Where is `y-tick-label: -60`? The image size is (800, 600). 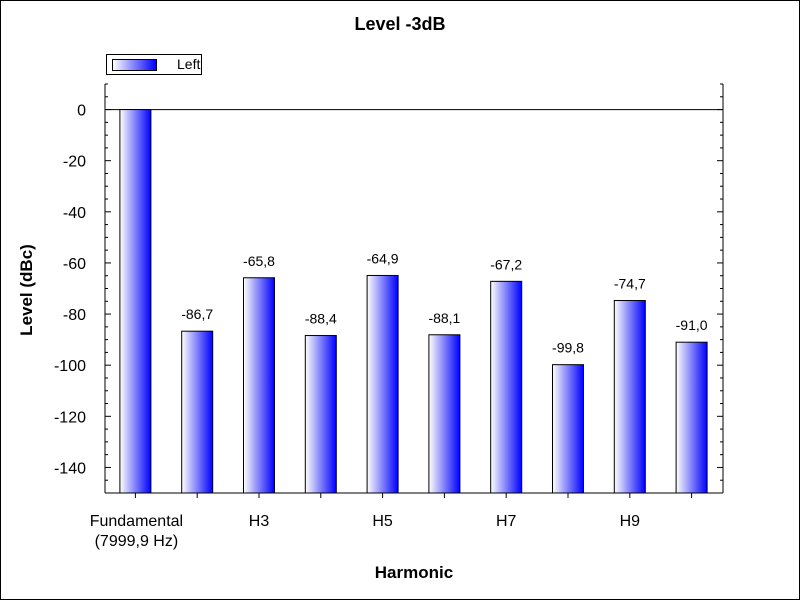
y-tick-label: -60 is located at coordinates (74, 264).